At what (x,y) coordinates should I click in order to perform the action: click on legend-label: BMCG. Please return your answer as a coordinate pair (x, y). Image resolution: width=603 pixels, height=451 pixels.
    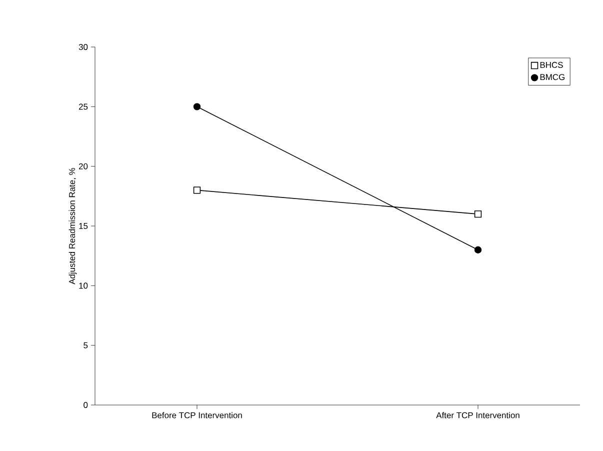
    Looking at the image, I should click on (552, 77).